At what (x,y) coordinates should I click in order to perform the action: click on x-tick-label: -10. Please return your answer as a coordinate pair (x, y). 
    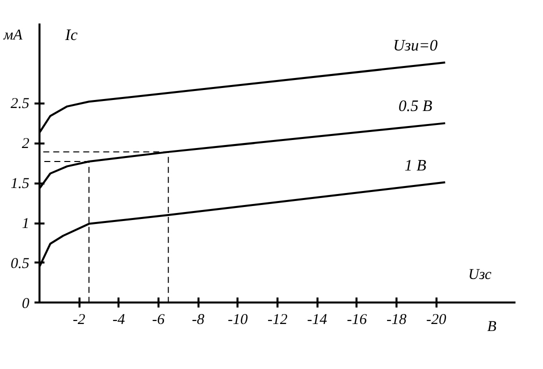
    Looking at the image, I should click on (238, 320).